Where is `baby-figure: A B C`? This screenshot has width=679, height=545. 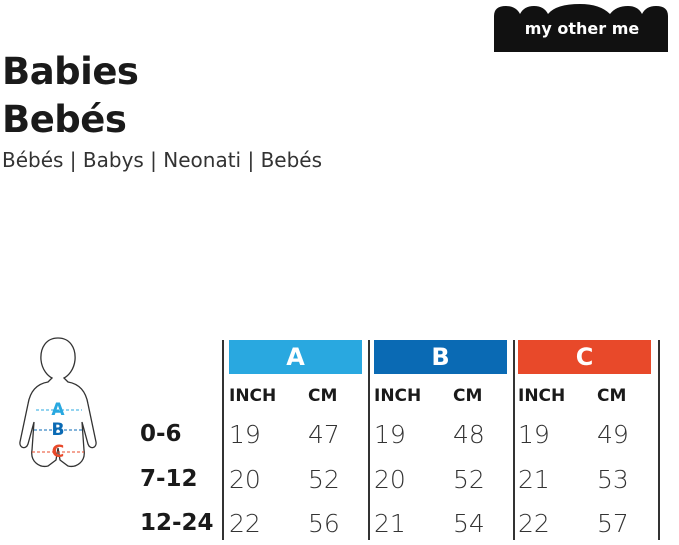 baby-figure: A B C is located at coordinates (58, 402).